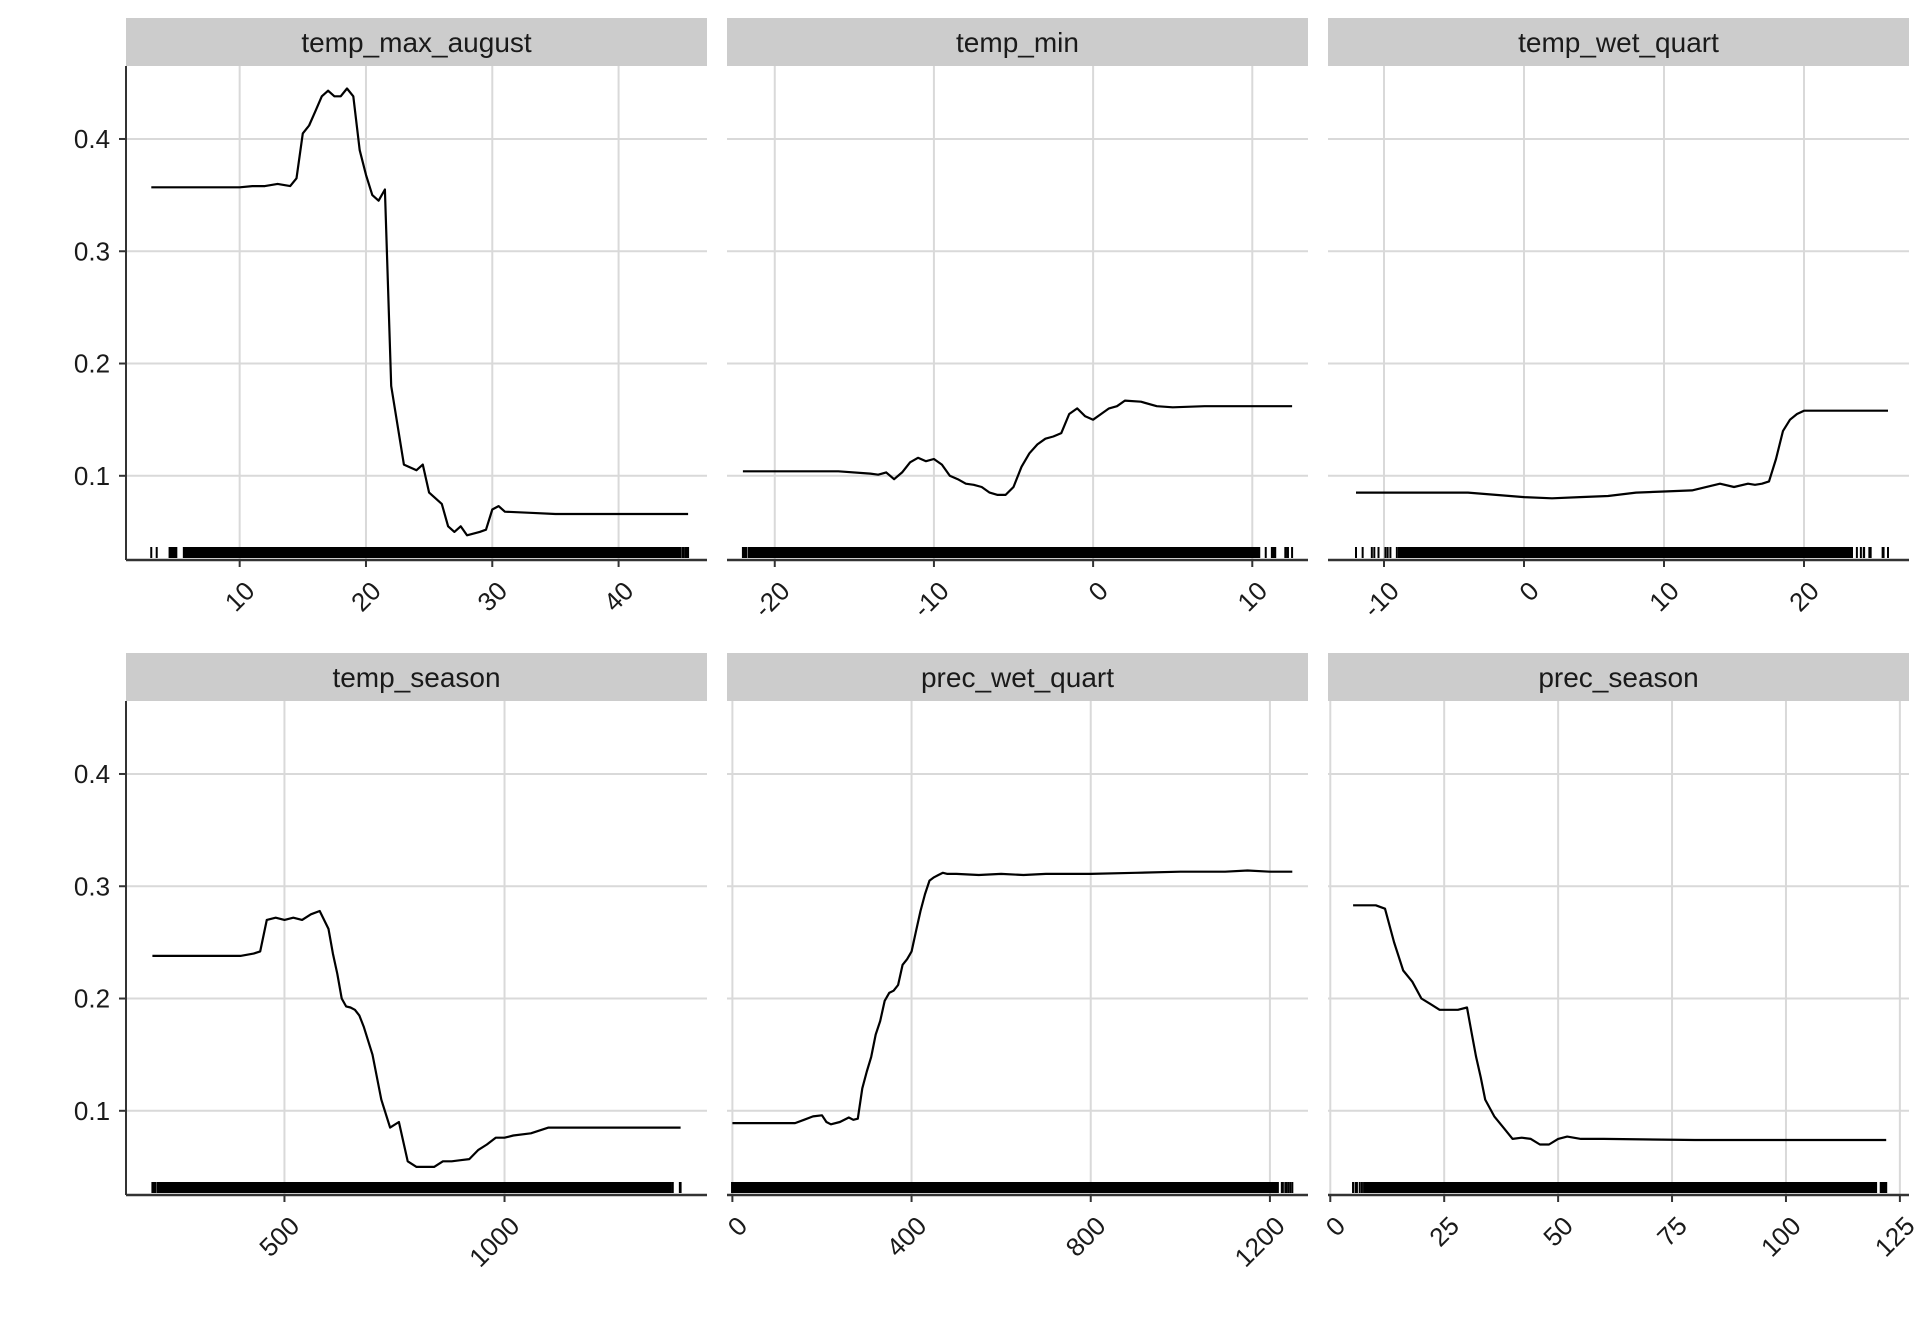 The height and width of the screenshot is (1344, 1920). I want to click on facet-strip-temp_wet_quart, so click(1618, 42).